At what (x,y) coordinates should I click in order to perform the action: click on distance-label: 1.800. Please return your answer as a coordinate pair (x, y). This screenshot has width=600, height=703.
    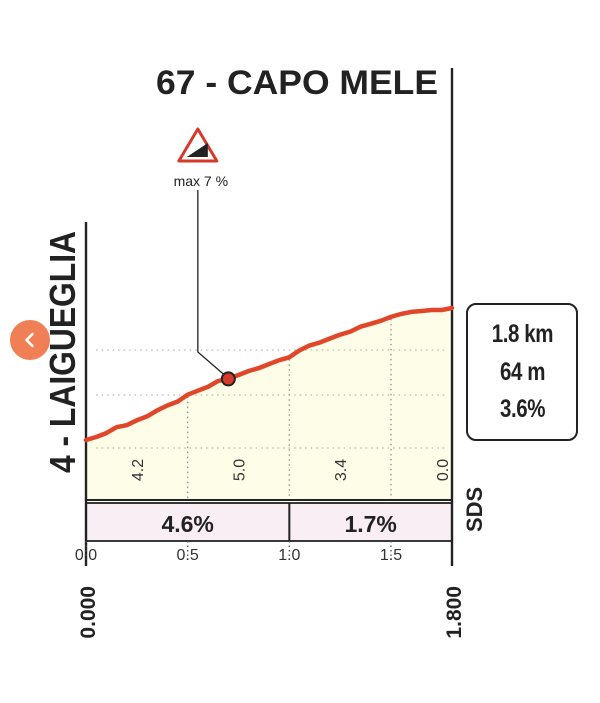
    Looking at the image, I should click on (454, 612).